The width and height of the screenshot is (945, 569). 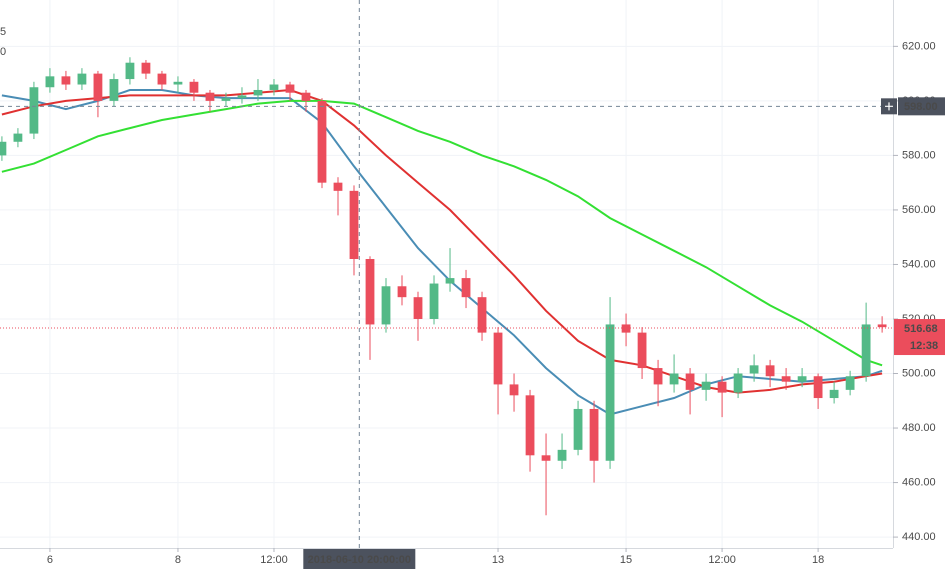 I want to click on crosshair-plus, so click(x=889, y=106).